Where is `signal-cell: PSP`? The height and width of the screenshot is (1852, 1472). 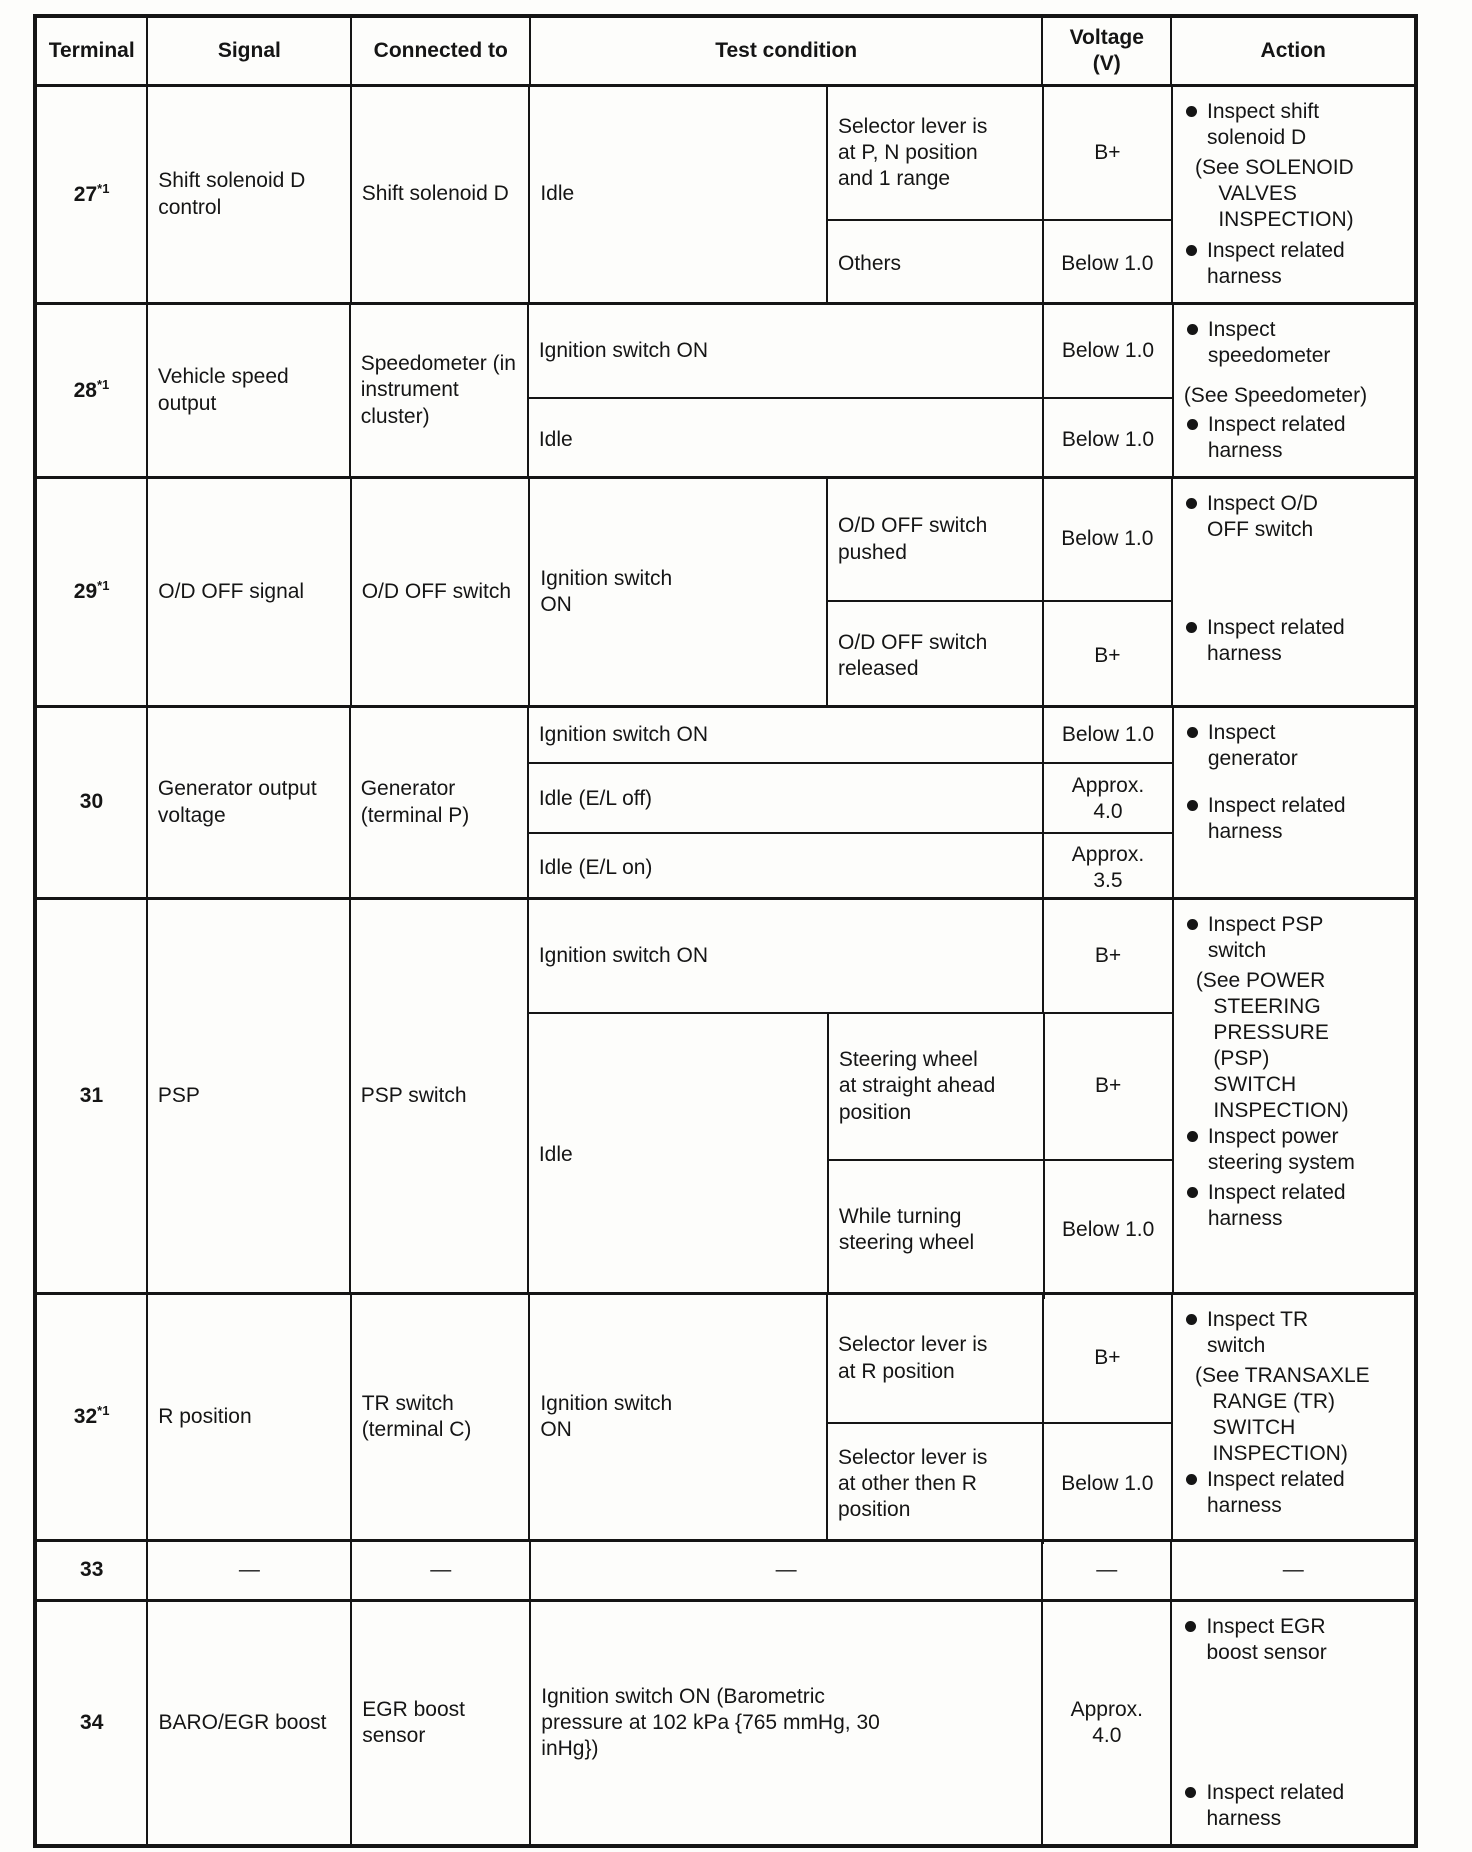 signal-cell: PSP is located at coordinates (247, 1096).